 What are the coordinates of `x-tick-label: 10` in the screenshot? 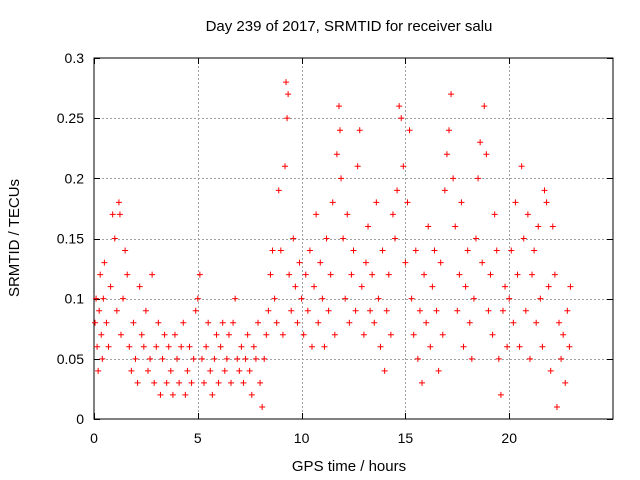 It's located at (302, 438).